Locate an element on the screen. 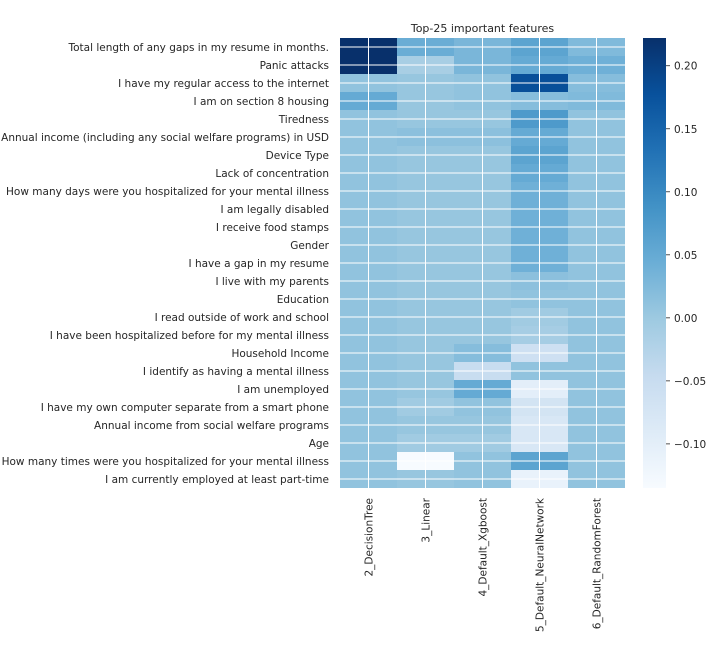 The width and height of the screenshot is (720, 648). row-label: Household Income is located at coordinates (280, 354).